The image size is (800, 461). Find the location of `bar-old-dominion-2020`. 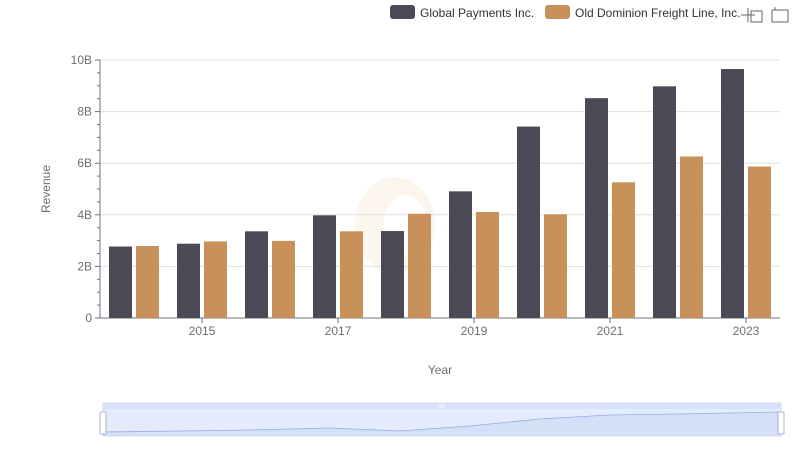

bar-old-dominion-2020 is located at coordinates (555, 266).